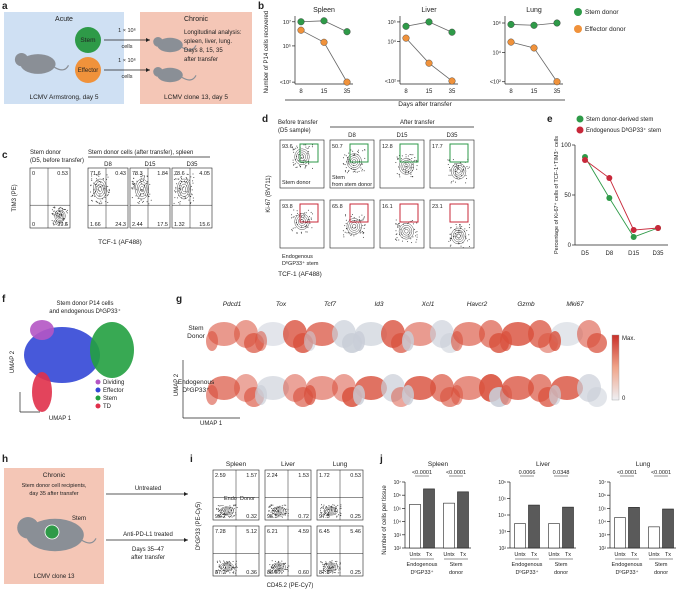 The height and width of the screenshot is (589, 685). I want to click on x-tick-label: D8, so click(609, 254).